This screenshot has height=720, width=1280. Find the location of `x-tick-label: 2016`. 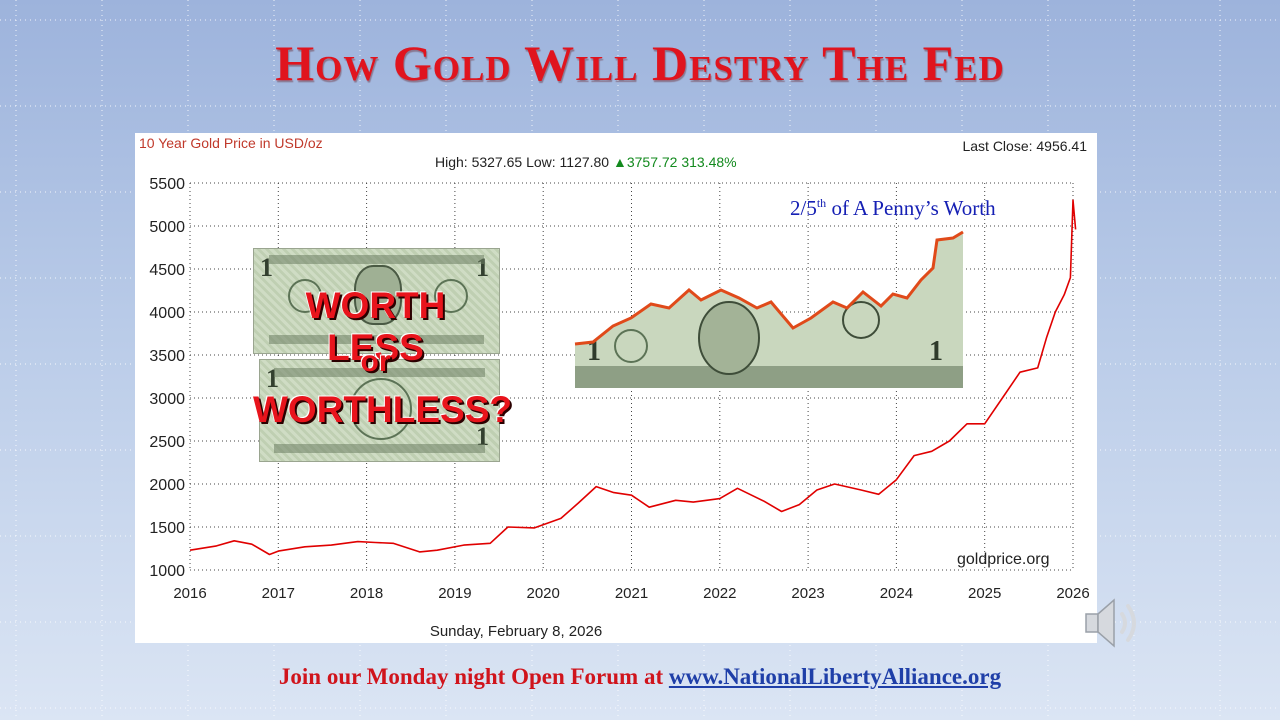

x-tick-label: 2016 is located at coordinates (189, 593).